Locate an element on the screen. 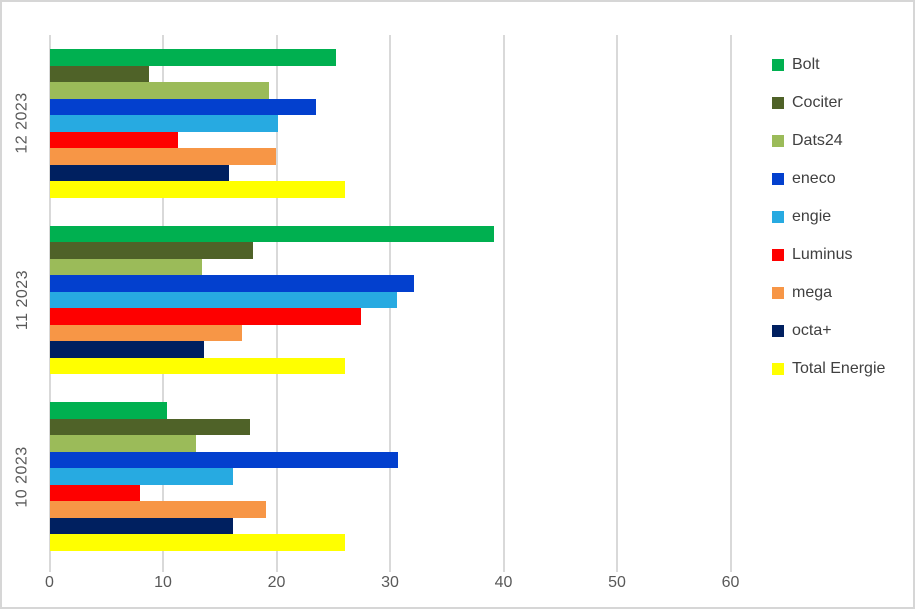  legend-item-cociter: Cociter is located at coordinates (828, 103).